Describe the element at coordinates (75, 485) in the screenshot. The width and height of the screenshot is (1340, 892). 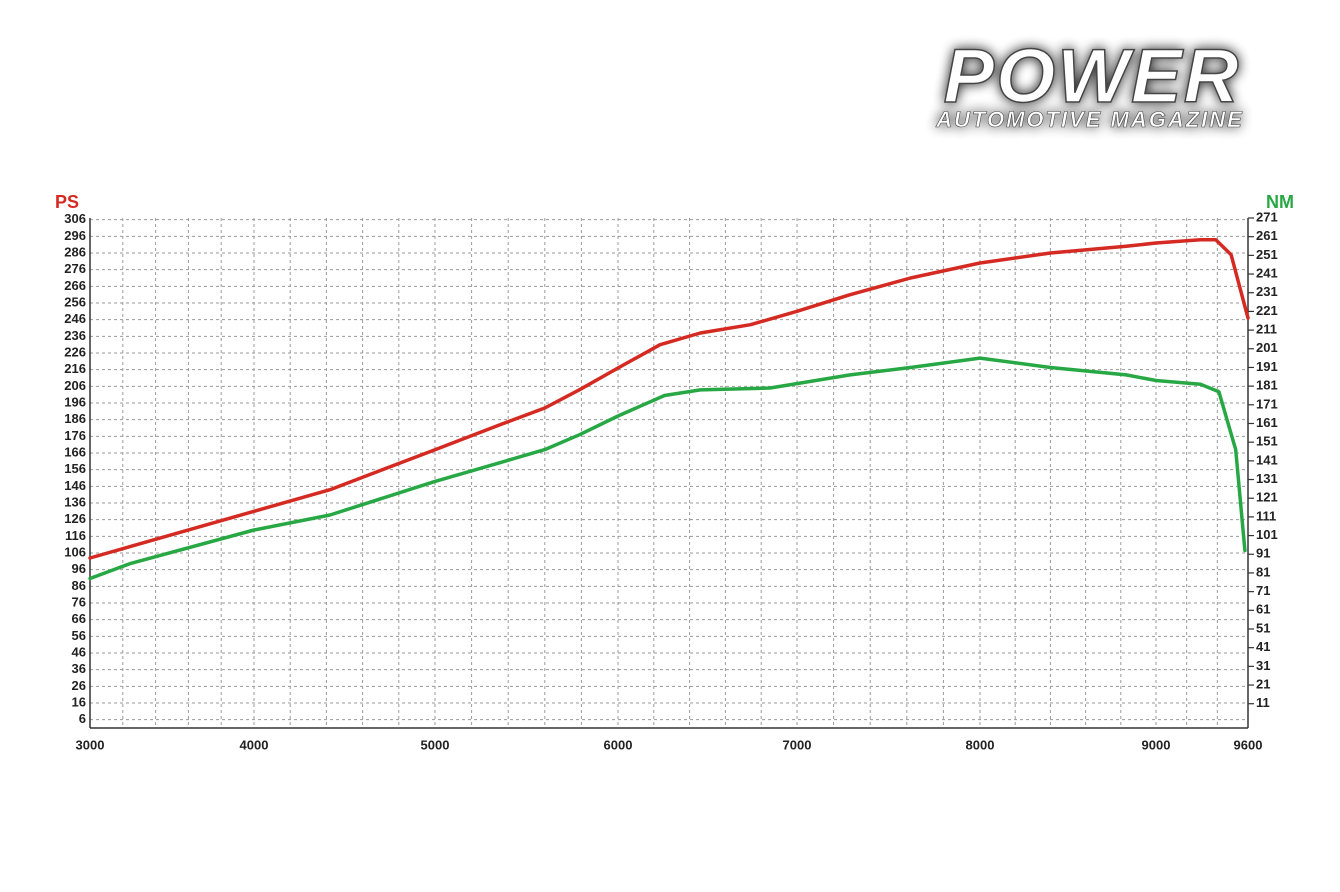
I see `y-tick-label: 146` at that location.